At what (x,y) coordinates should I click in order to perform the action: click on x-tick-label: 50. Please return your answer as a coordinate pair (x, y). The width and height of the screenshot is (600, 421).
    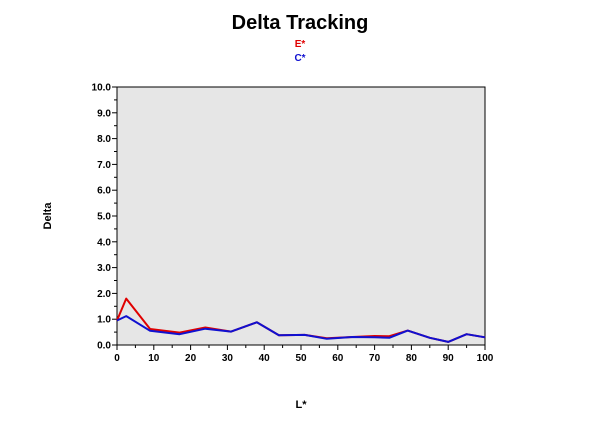
    Looking at the image, I should click on (301, 358).